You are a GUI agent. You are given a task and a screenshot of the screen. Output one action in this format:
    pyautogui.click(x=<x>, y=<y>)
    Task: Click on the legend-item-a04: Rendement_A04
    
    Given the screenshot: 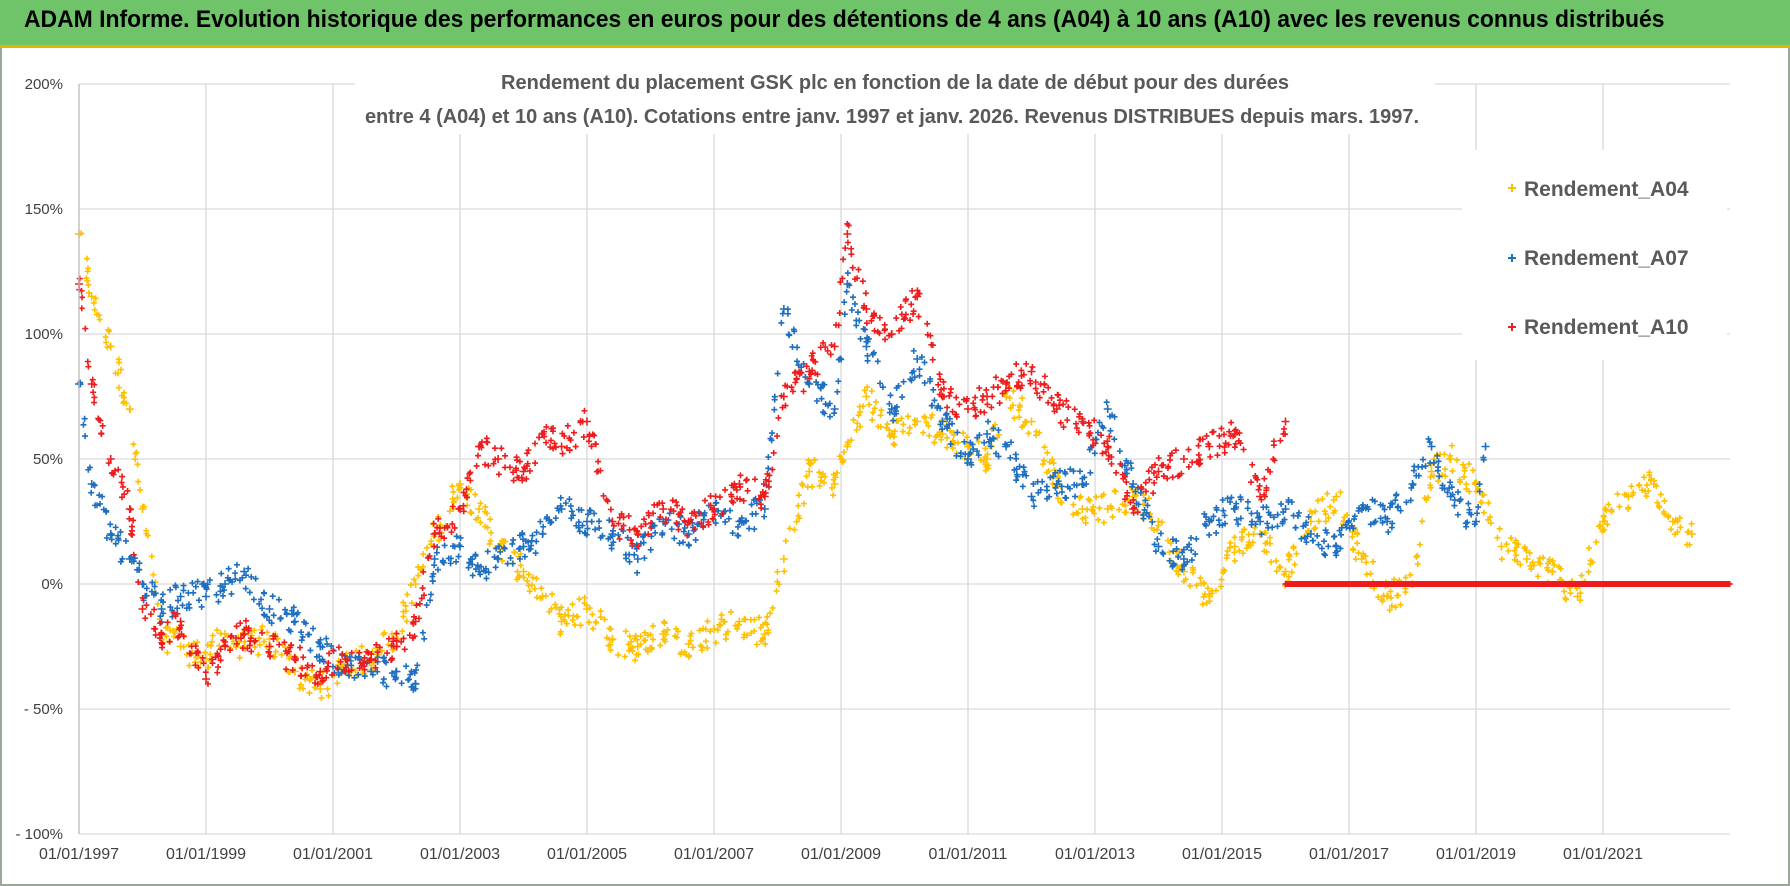 What is the action you would take?
    pyautogui.click(x=1598, y=189)
    